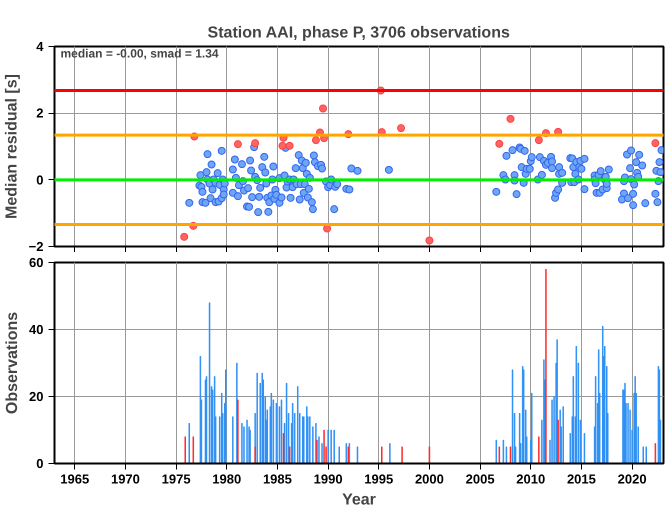 The image size is (669, 511). What do you see at coordinates (328, 479) in the screenshot?
I see `x-tick-label: 1990` at bounding box center [328, 479].